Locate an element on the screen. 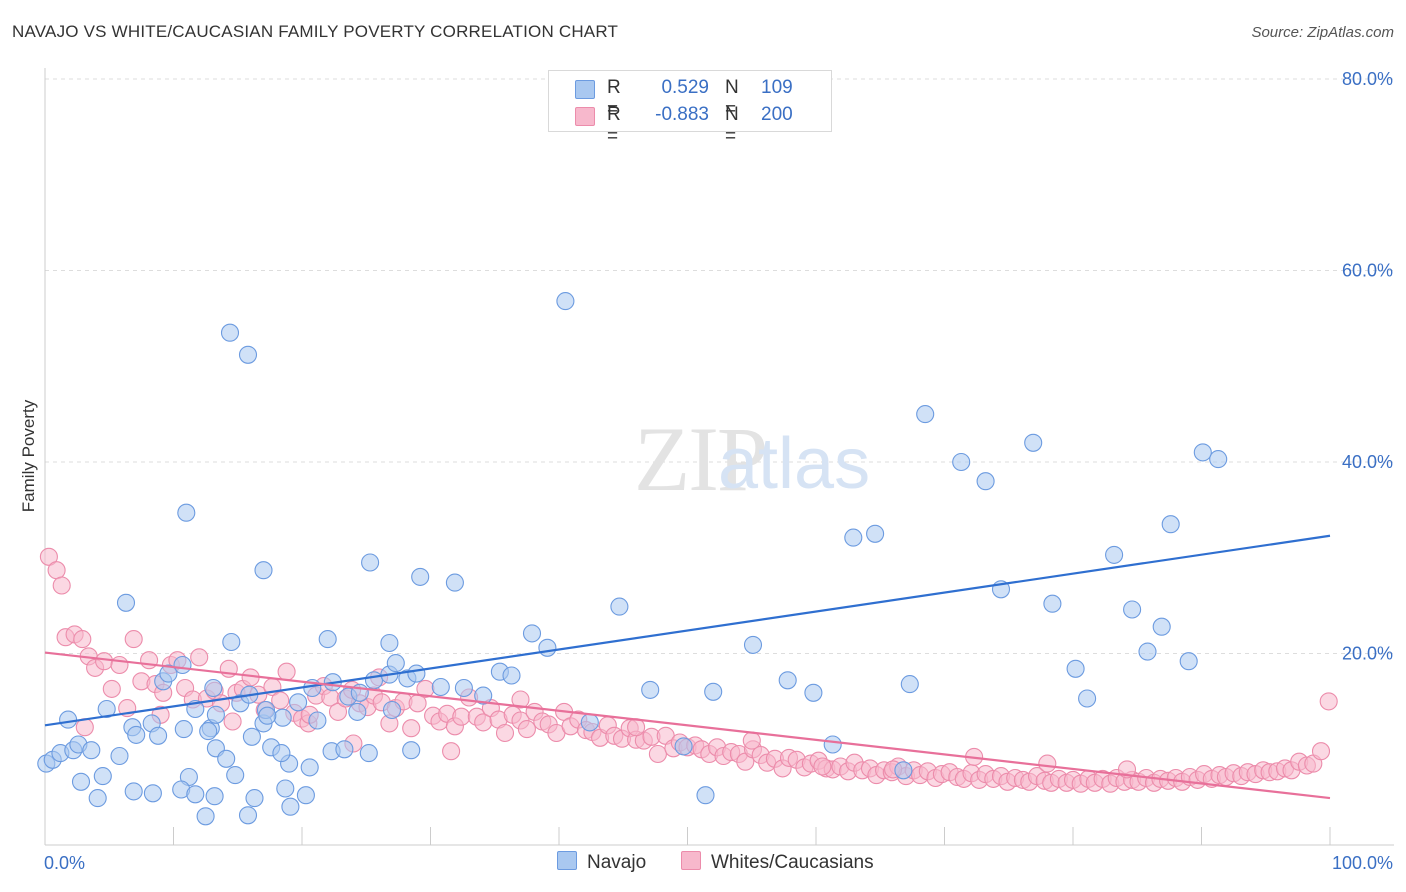 Image resolution: width=1406 pixels, height=892 pixels. white-n-value: 200 is located at coordinates (777, 114).